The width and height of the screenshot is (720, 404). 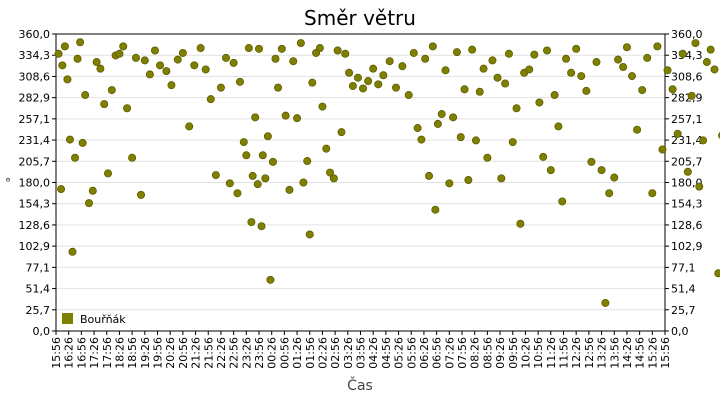 What do you see at coordinates (361, 353) in the screenshot?
I see `x-tick-label: 03:56` at bounding box center [361, 353].